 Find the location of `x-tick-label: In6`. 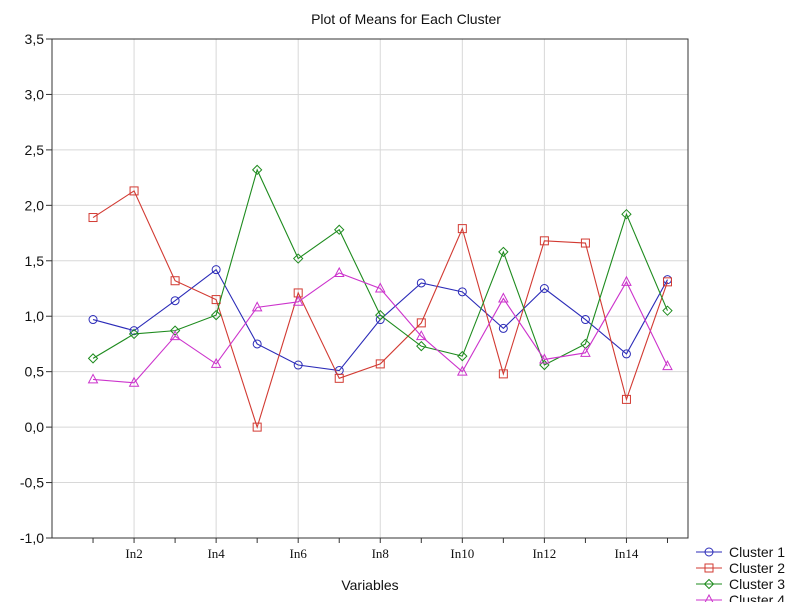

x-tick-label: In6 is located at coordinates (299, 553).